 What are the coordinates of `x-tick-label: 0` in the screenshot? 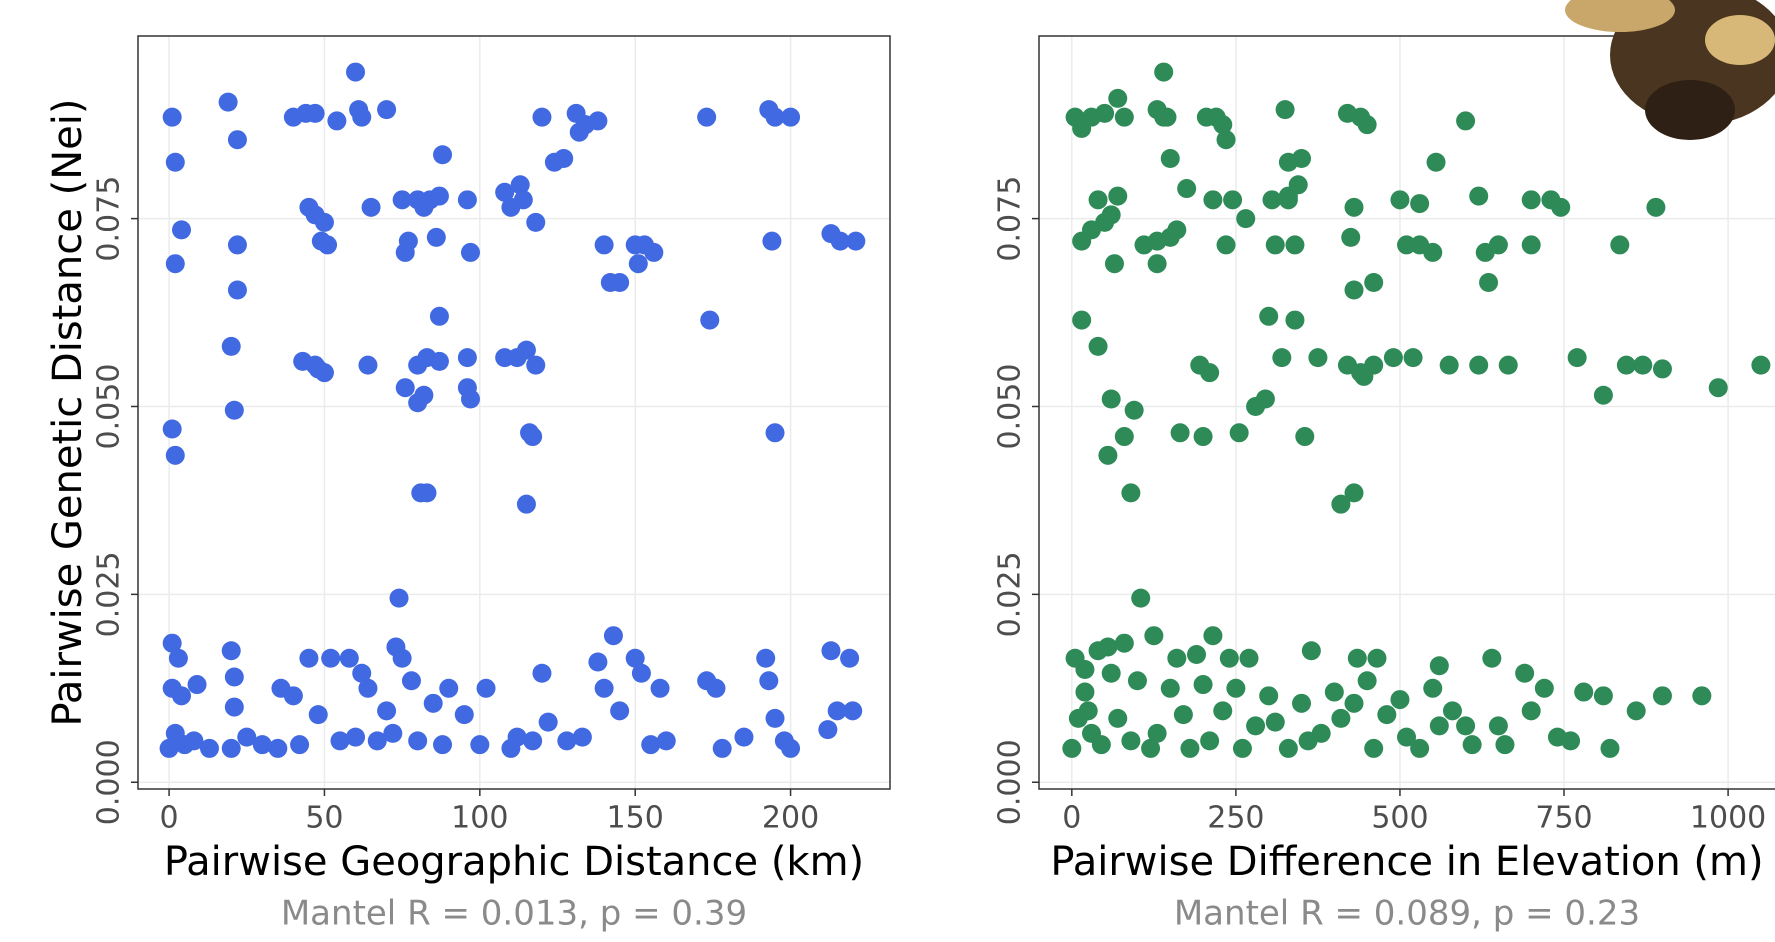 It's located at (169, 818).